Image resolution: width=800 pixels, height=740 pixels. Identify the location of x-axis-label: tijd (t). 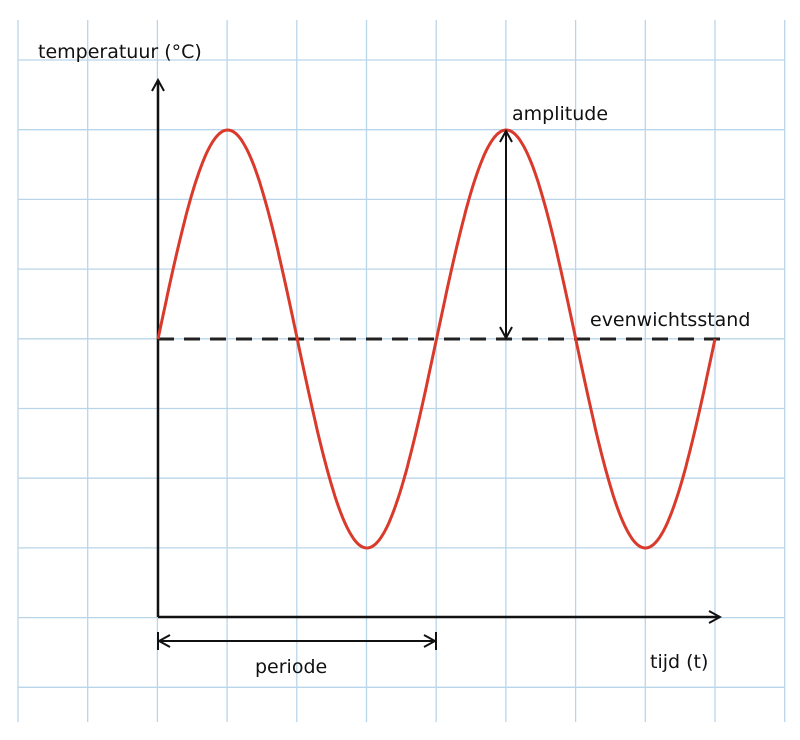
(679, 662).